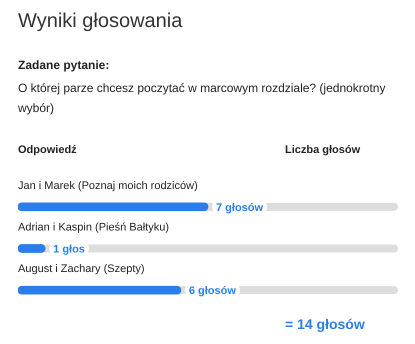 Image resolution: width=415 pixels, height=344 pixels. What do you see at coordinates (322, 150) in the screenshot?
I see `x-axis-title: Liczba głosów` at bounding box center [322, 150].